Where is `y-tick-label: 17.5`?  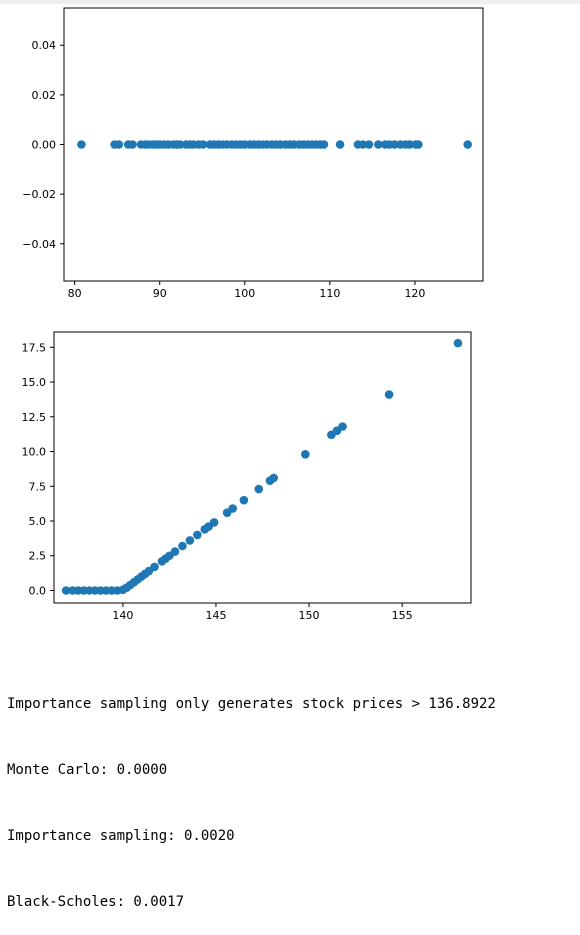
y-tick-label: 17.5 is located at coordinates (34, 347).